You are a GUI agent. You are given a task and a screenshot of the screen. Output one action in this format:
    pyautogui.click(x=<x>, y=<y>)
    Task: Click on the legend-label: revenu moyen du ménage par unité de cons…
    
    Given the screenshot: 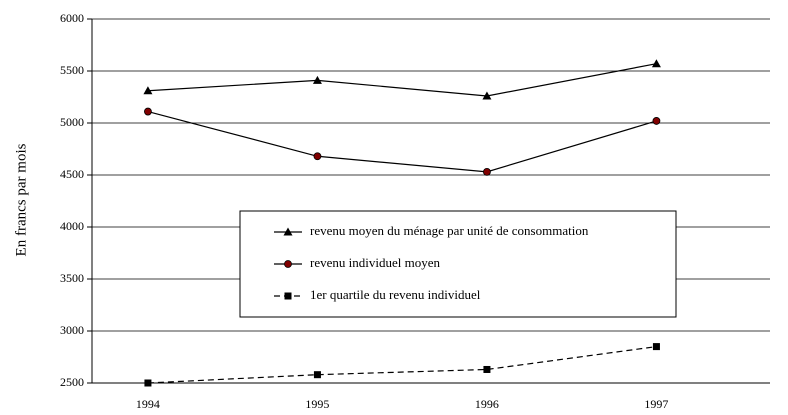 What is the action you would take?
    pyautogui.click(x=449, y=230)
    